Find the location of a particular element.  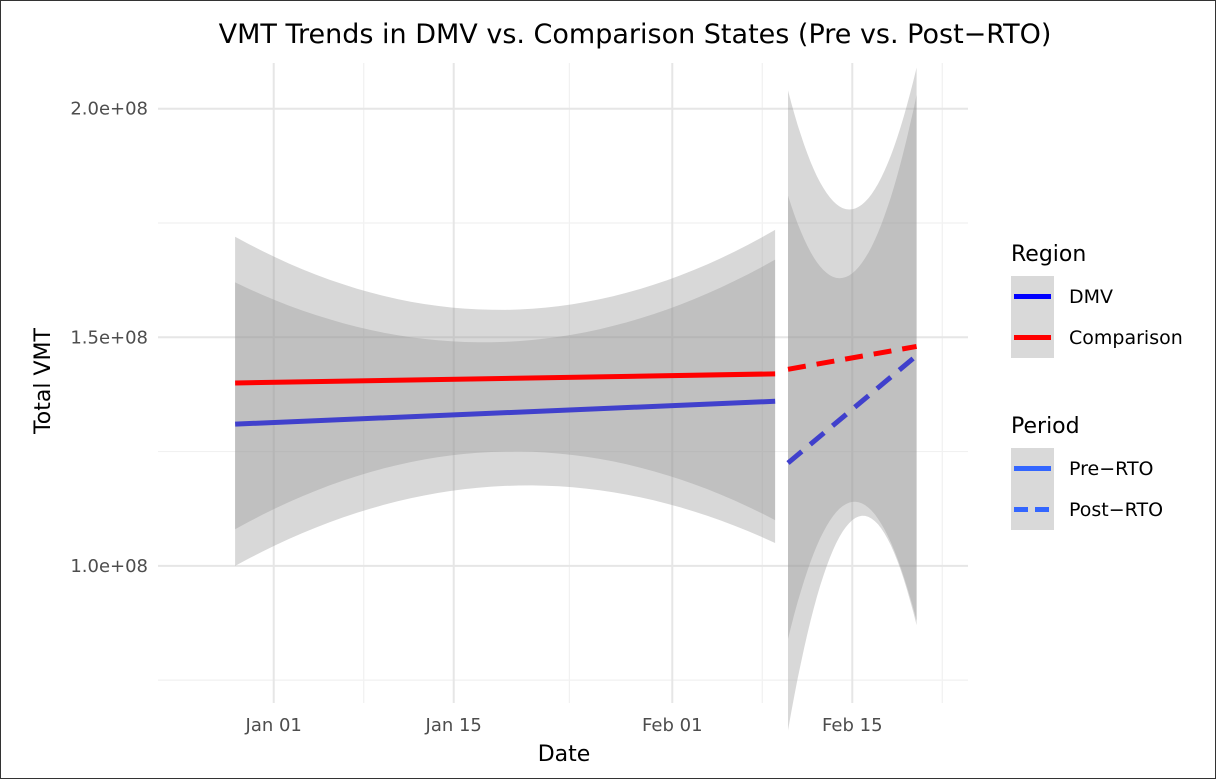

series-line-comparison-post is located at coordinates (852, 357).